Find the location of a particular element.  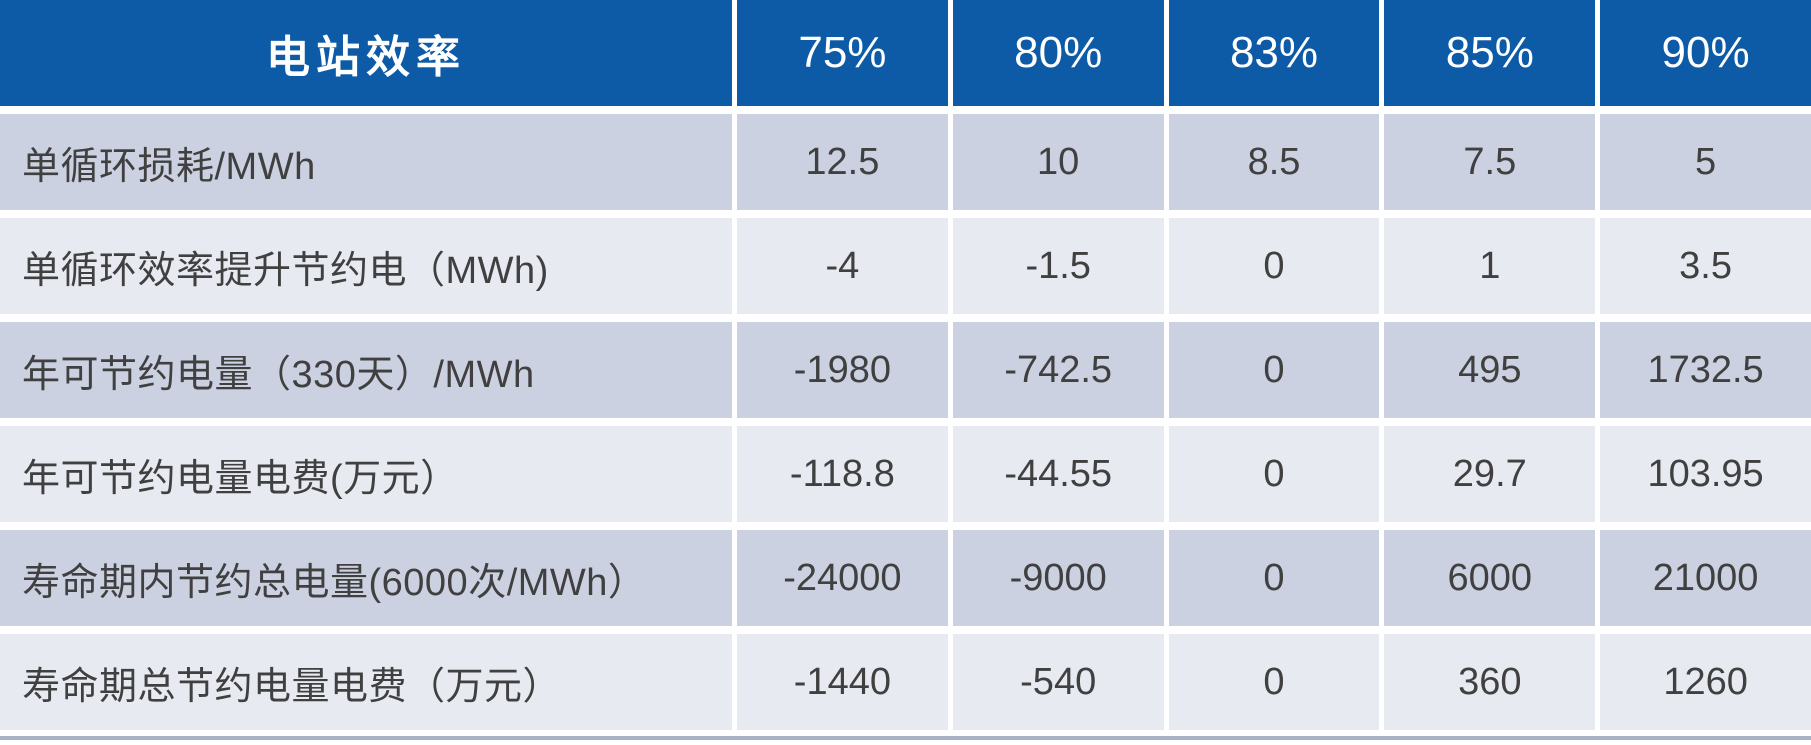

row-label: 年可节约电量电费(万元） is located at coordinates (366, 474).